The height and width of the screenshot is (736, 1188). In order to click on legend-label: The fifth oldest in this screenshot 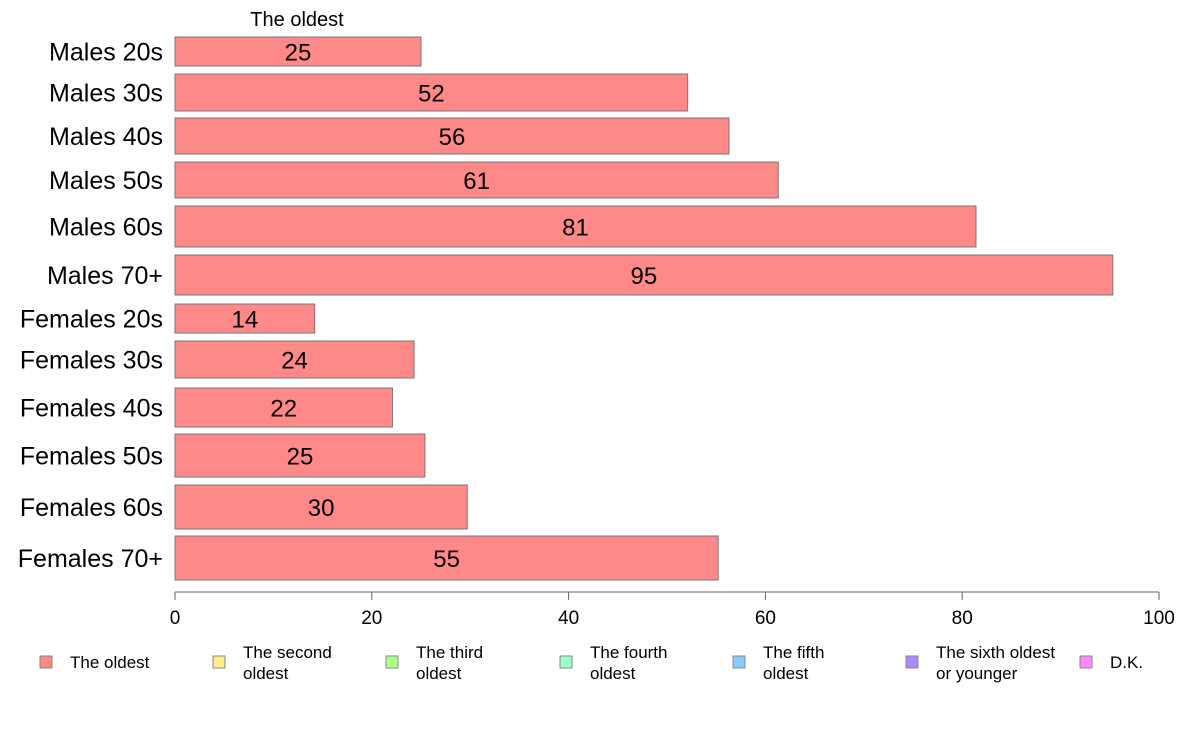, I will do `click(793, 663)`.